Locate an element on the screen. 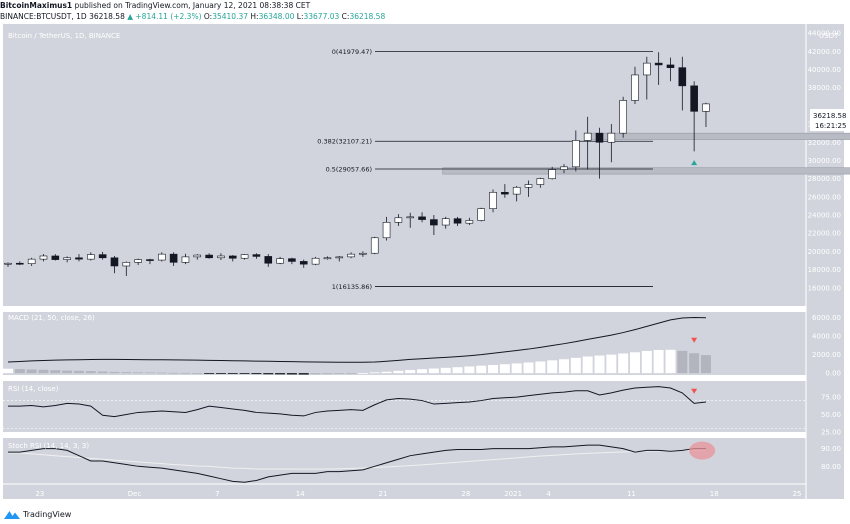  stoch-rsi-title: Stoch RSI (14, 14, 3, 3) is located at coordinates (48, 446).